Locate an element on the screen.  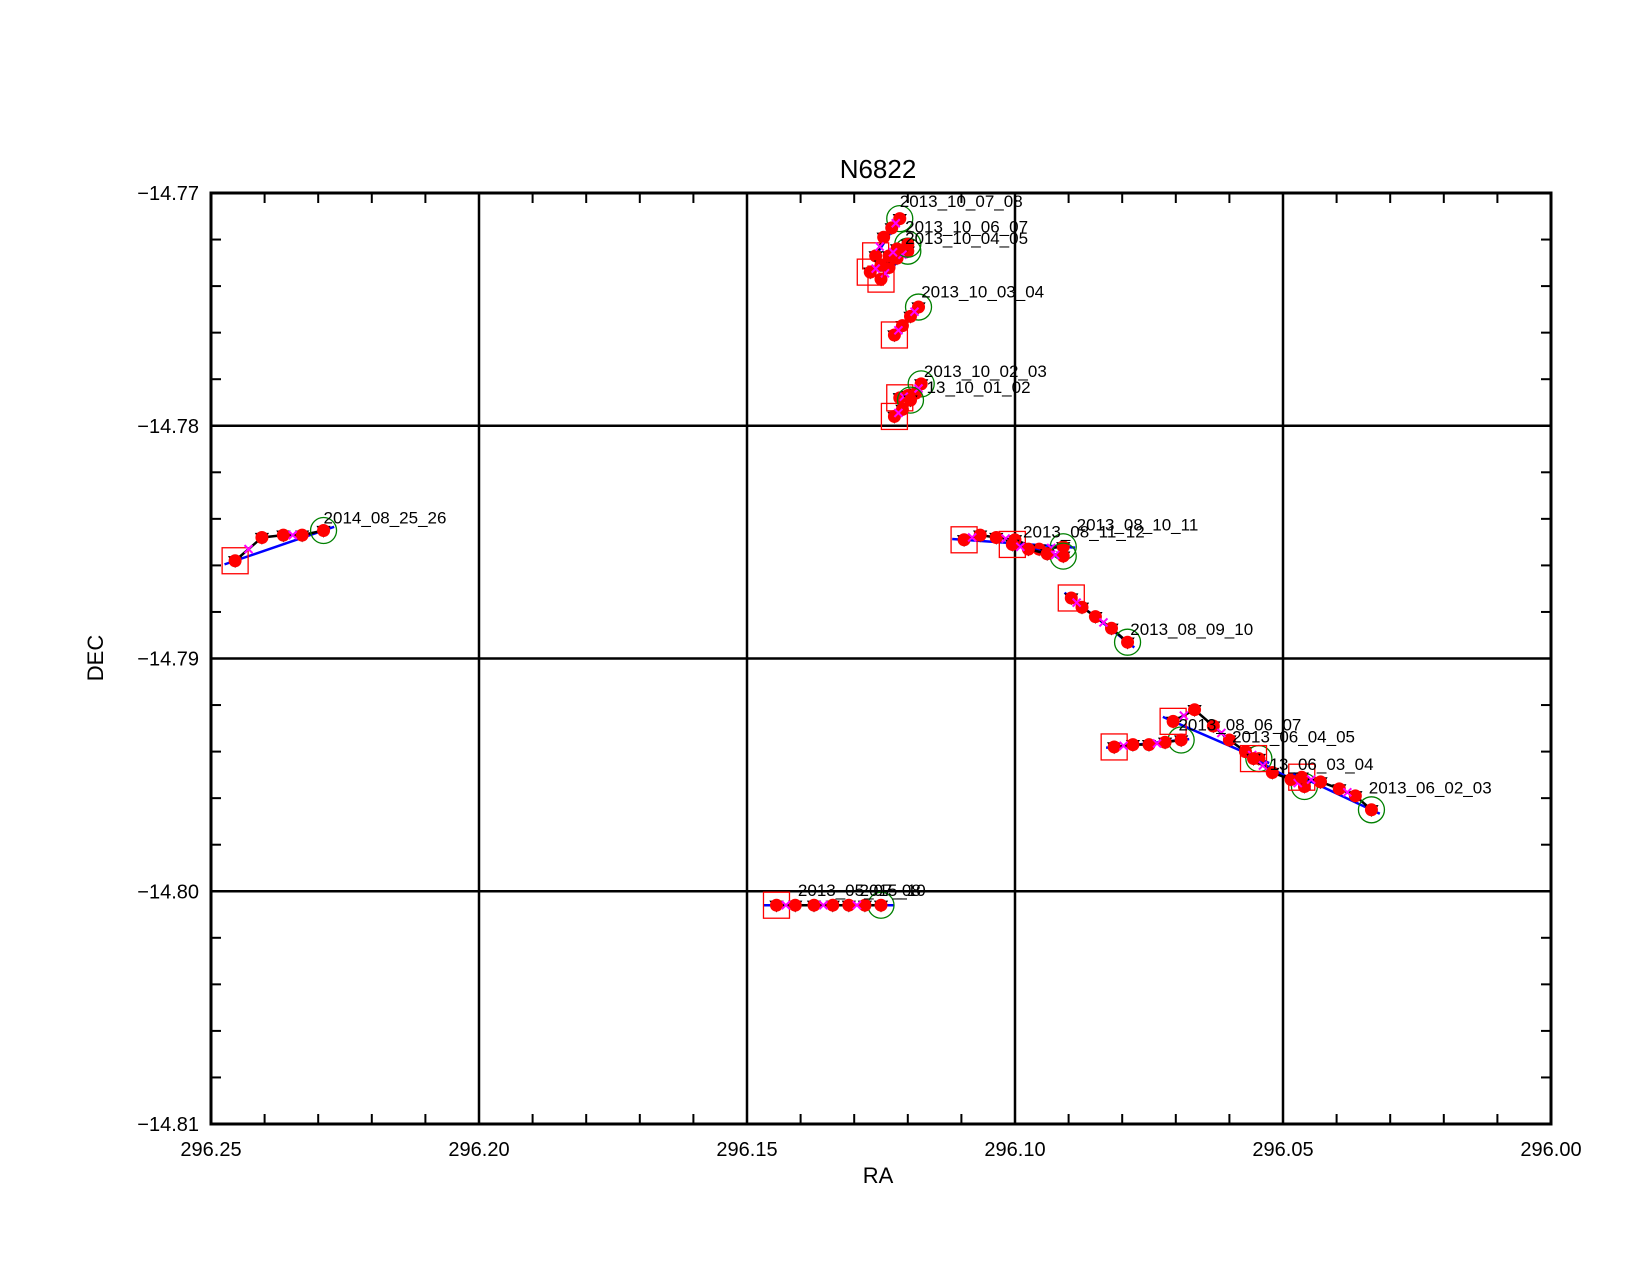
x-tick-label: 296.20 is located at coordinates (478, 1150).